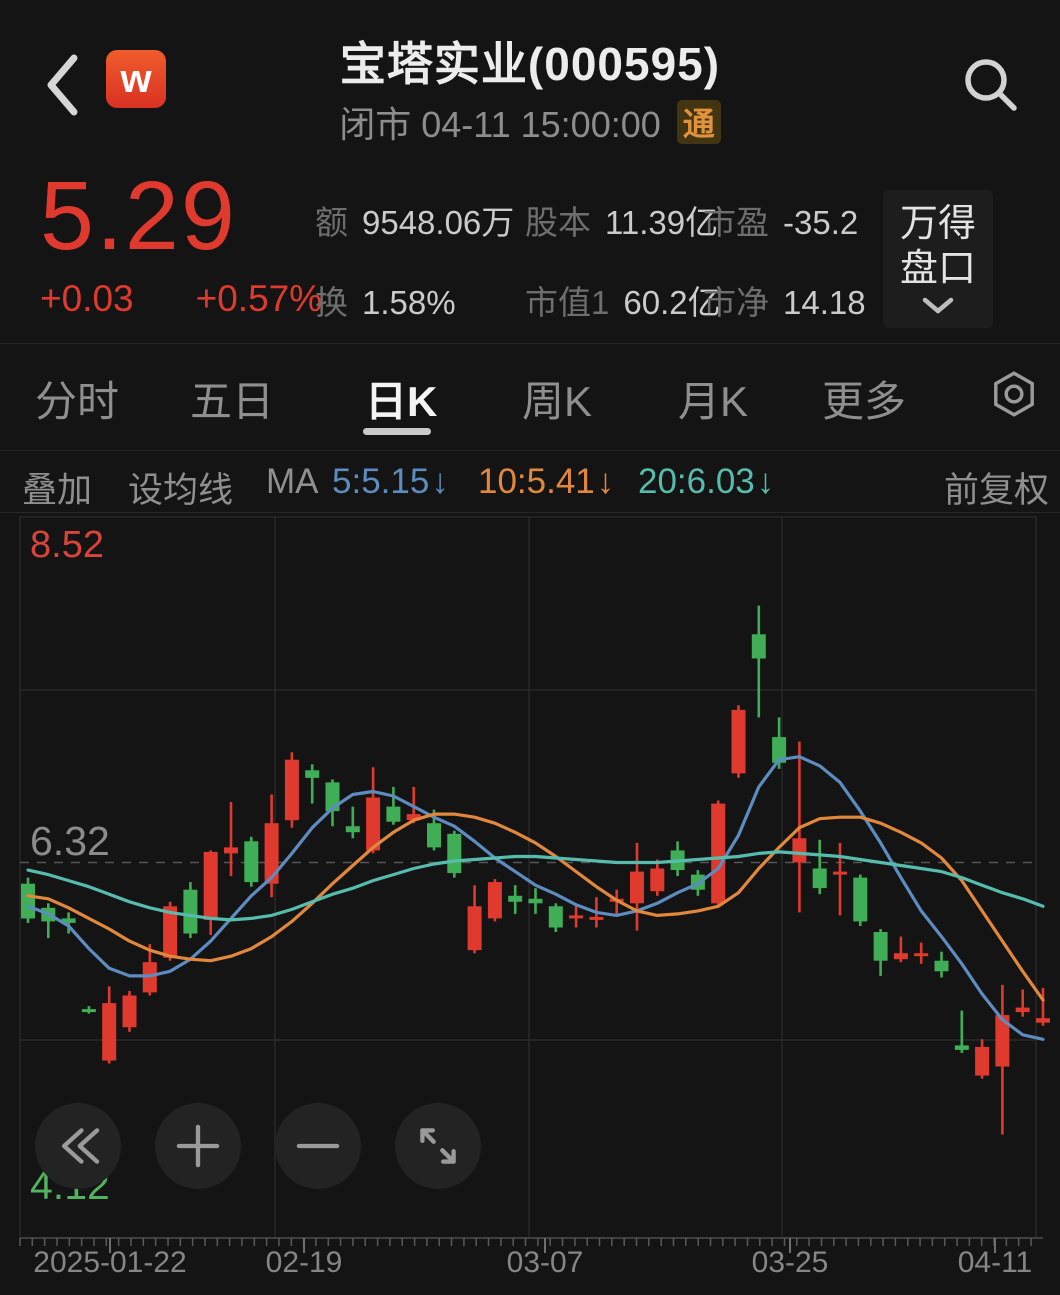 The width and height of the screenshot is (1060, 1295). What do you see at coordinates (181, 490) in the screenshot?
I see `set-ma-button: 设均线` at bounding box center [181, 490].